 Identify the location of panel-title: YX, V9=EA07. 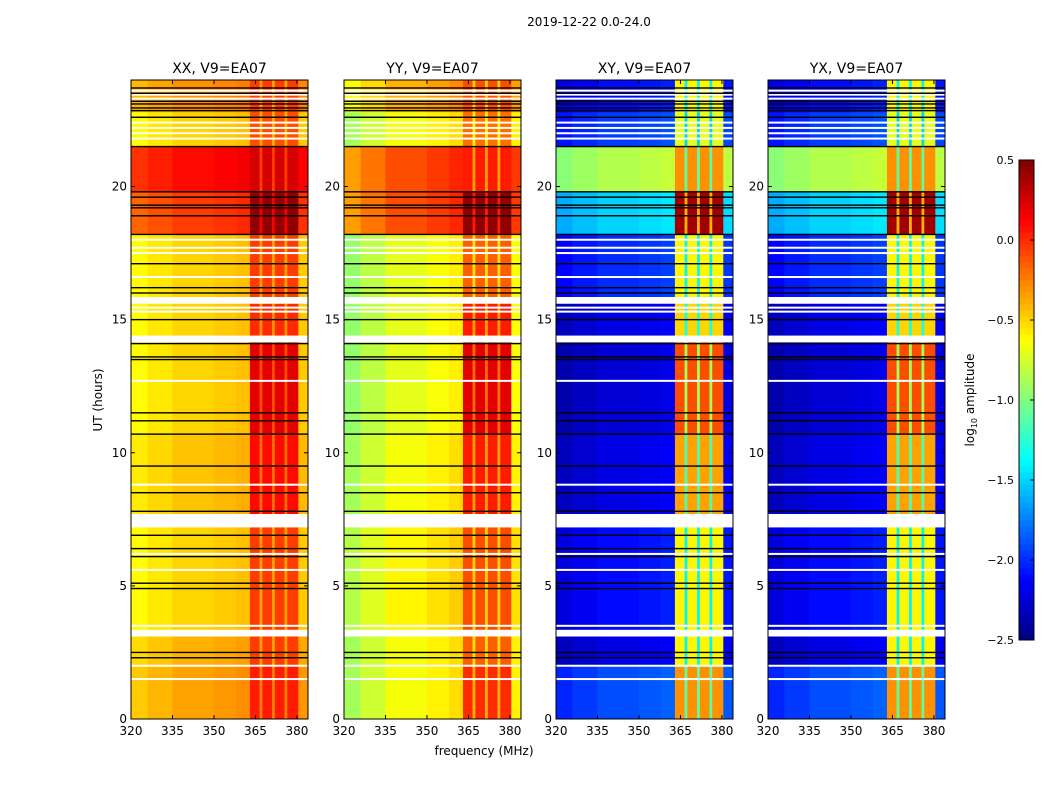
(856, 69).